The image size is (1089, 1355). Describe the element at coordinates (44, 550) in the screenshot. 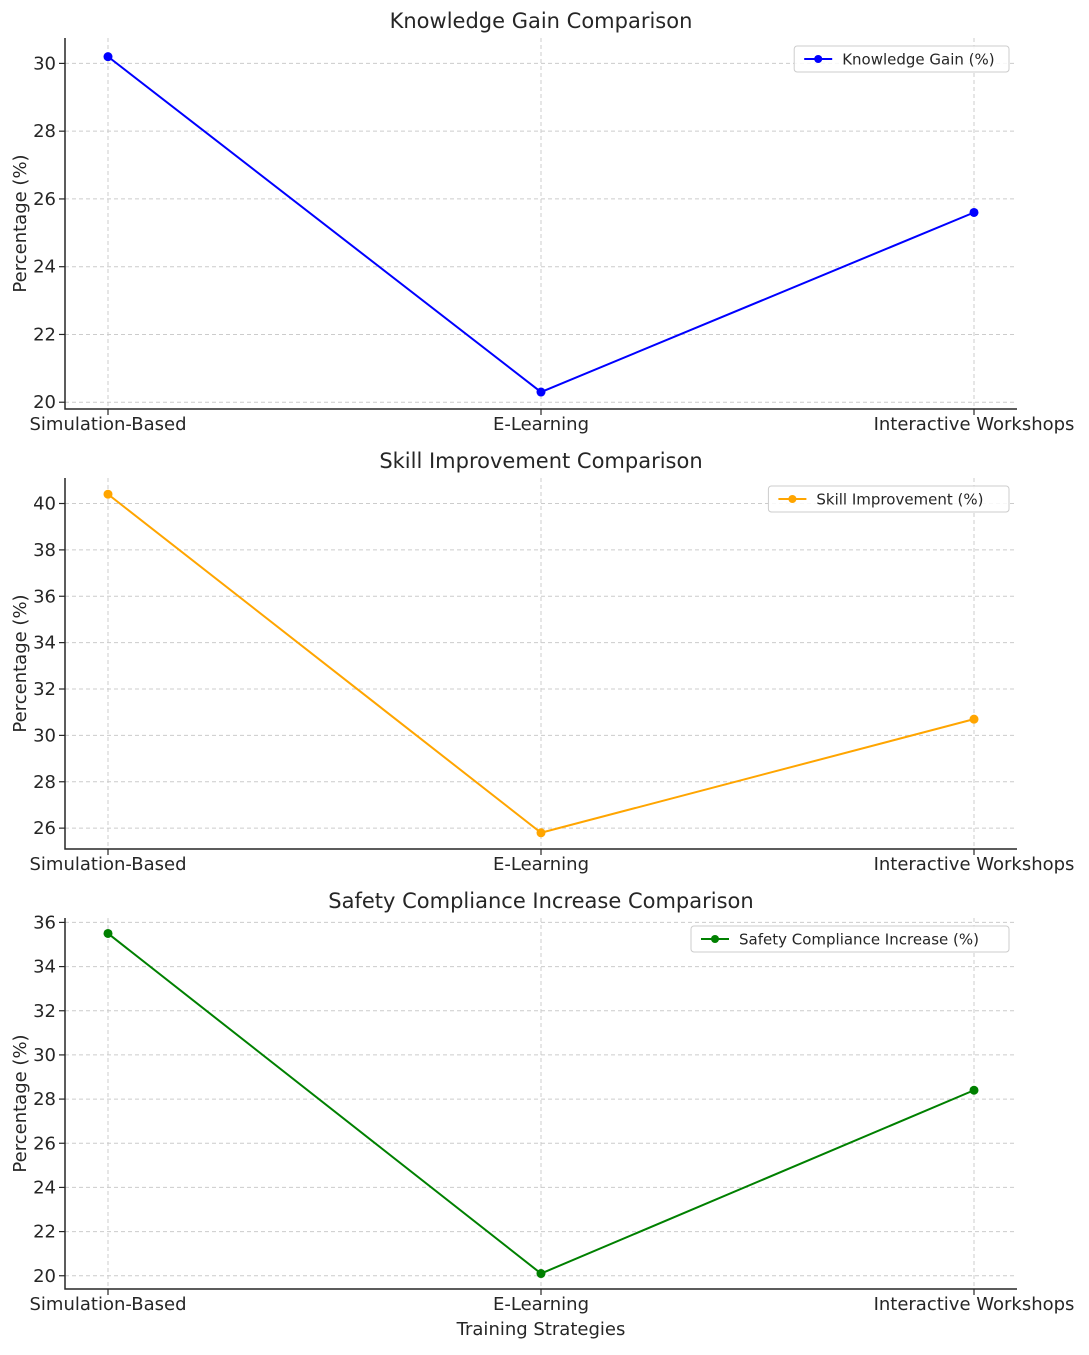

I see `chart2-ytick-label: 38` at that location.